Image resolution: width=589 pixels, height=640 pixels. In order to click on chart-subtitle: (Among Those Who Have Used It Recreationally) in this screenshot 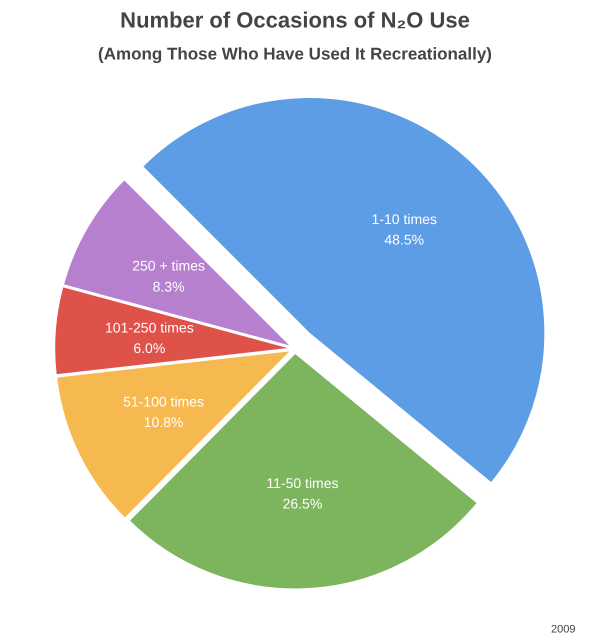, I will do `click(295, 54)`.